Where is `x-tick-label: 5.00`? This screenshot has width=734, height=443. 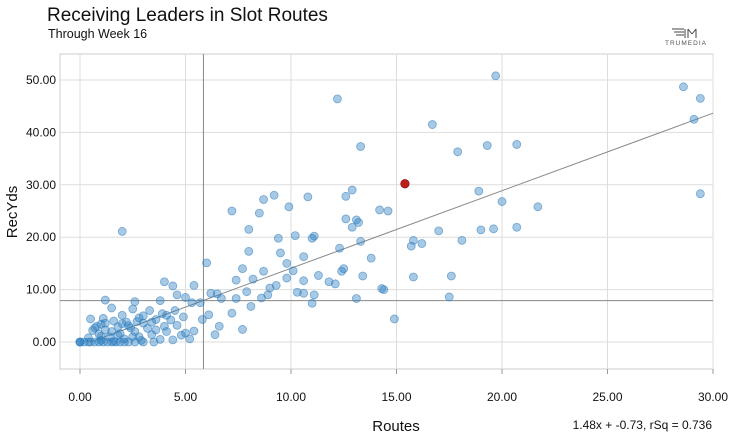 x-tick-label: 5.00 is located at coordinates (186, 397).